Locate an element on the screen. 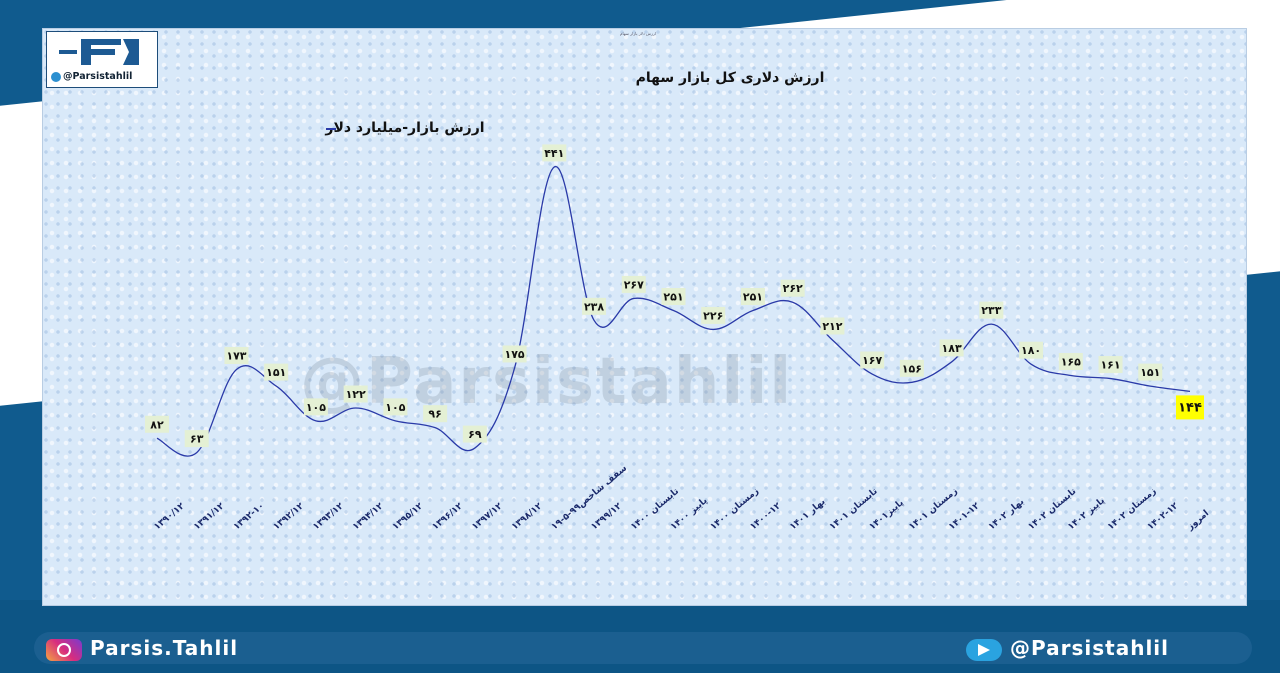  x-tick-label: ۱۳۹۱/۱۲ is located at coordinates (209, 516).